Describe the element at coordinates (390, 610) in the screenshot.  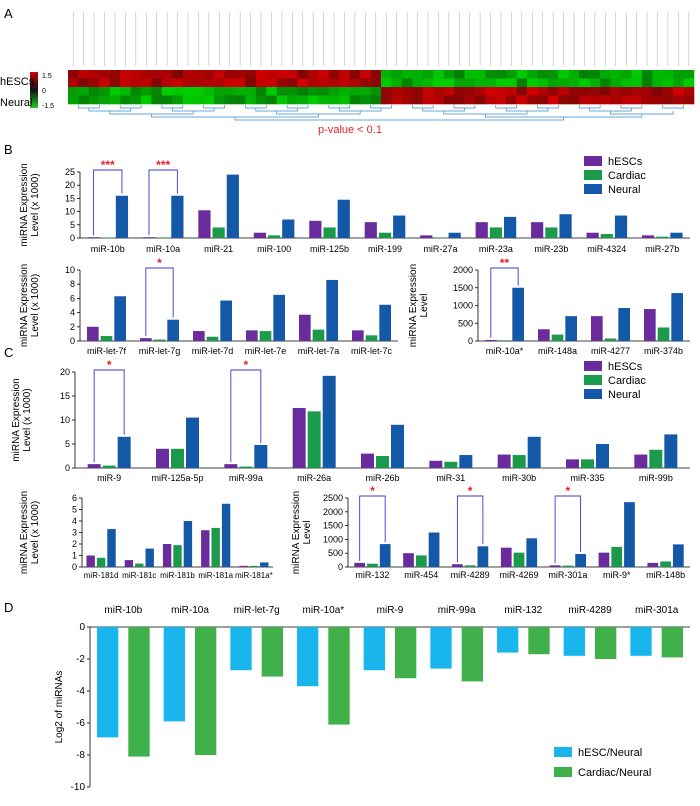
I see `category-label: miR-9` at that location.